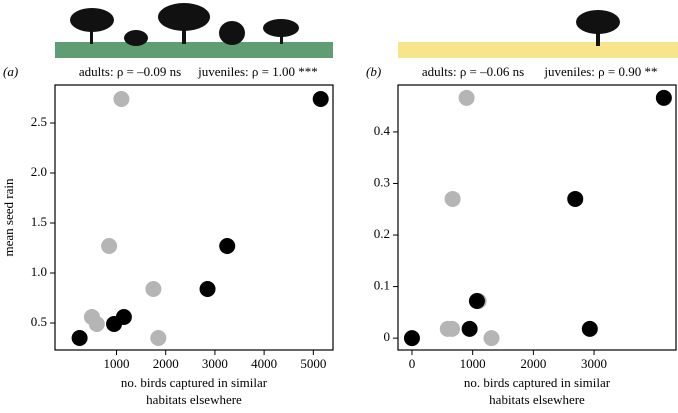 This screenshot has width=678, height=413. What do you see at coordinates (39, 121) in the screenshot?
I see `y-tick-label: 2.5` at bounding box center [39, 121].